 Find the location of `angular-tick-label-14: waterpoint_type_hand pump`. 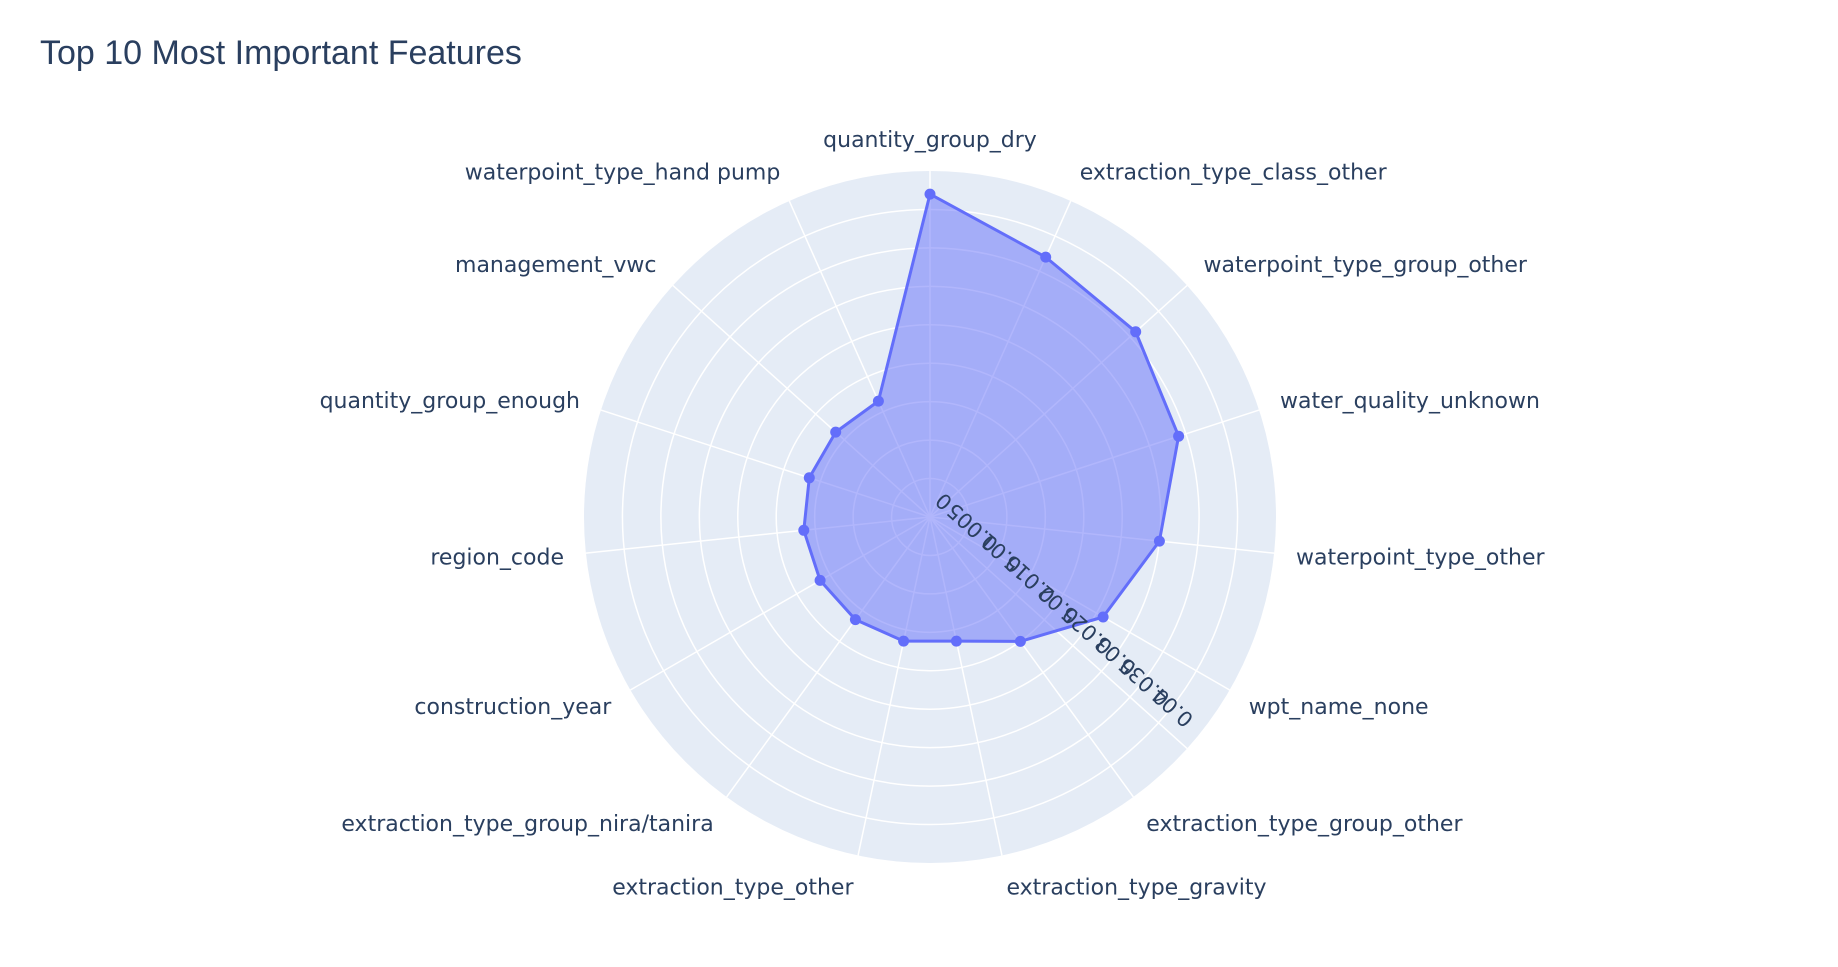

angular-tick-label-14: waterpoint_type_hand pump is located at coordinates (623, 173).